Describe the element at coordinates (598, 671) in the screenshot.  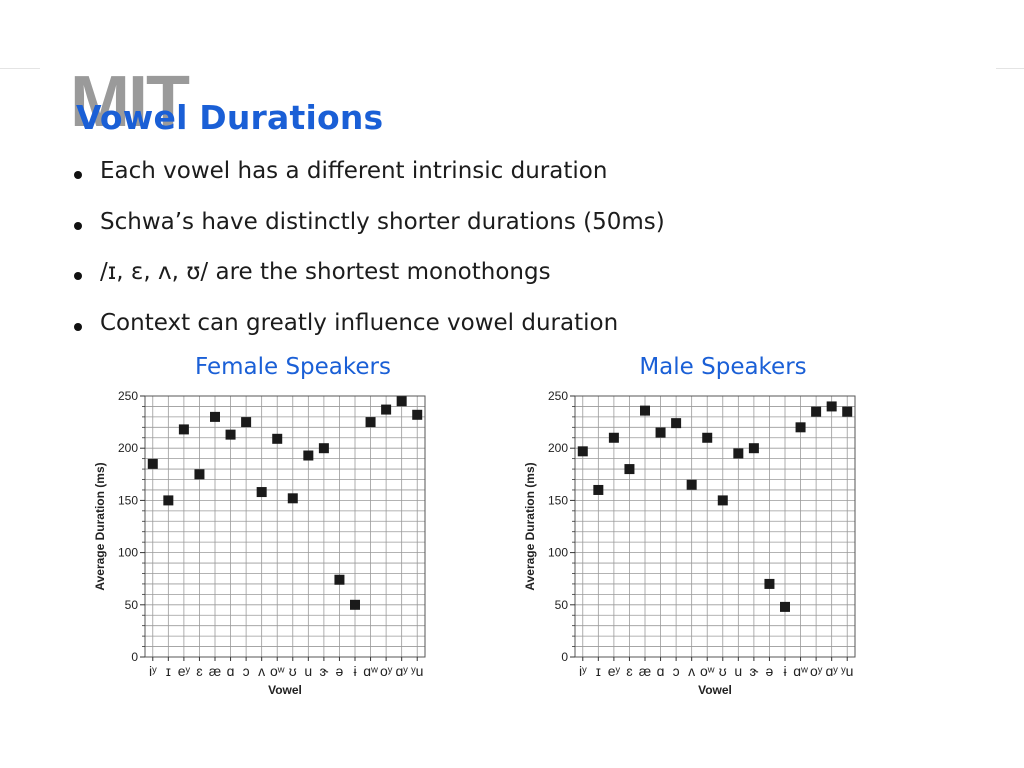
I see `x-tick-label: ɪ` at that location.